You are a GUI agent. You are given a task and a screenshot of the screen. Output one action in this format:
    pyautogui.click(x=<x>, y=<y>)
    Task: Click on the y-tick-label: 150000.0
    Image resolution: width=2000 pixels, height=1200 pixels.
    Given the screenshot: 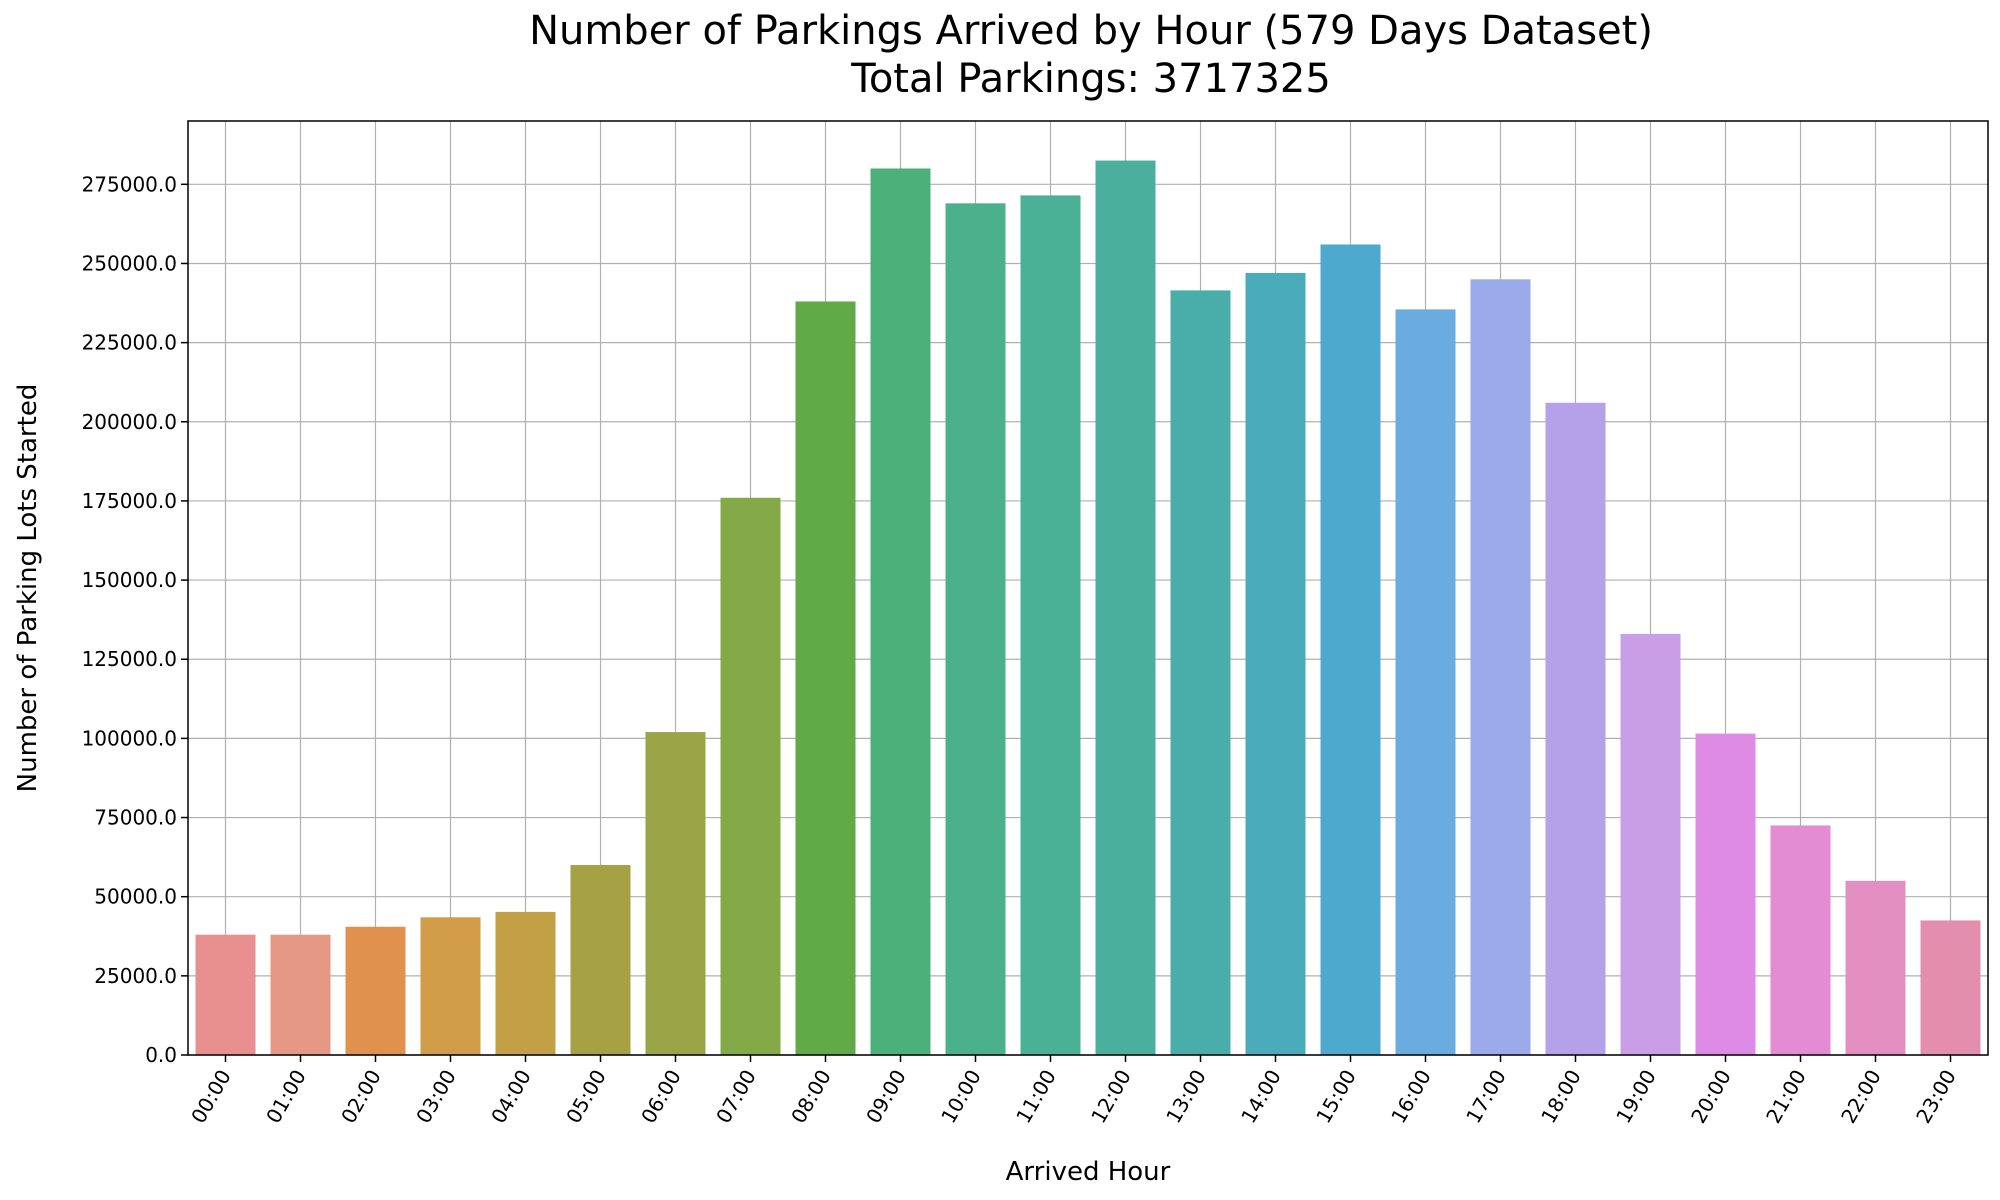 What is the action you would take?
    pyautogui.click(x=129, y=580)
    